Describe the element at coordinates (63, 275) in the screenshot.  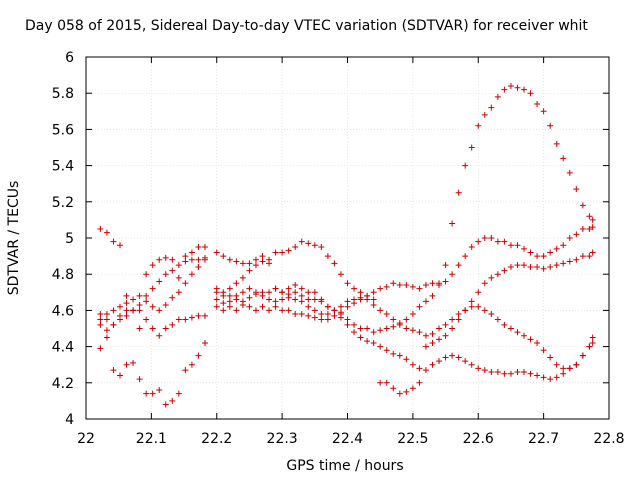
I see `y-tick-label: 4.8` at that location.